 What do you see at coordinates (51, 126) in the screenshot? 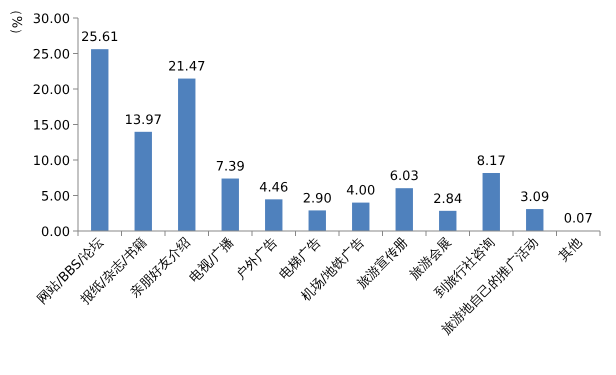
I see `y-tick-label: 15.00` at bounding box center [51, 126].